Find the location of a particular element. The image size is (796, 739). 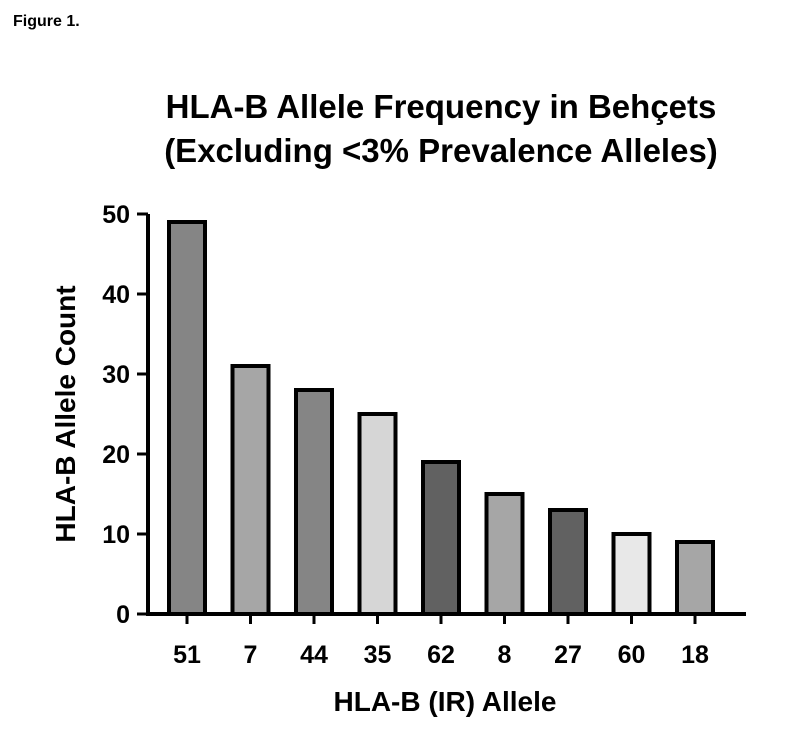

x-tick-label: 51 is located at coordinates (187, 655).